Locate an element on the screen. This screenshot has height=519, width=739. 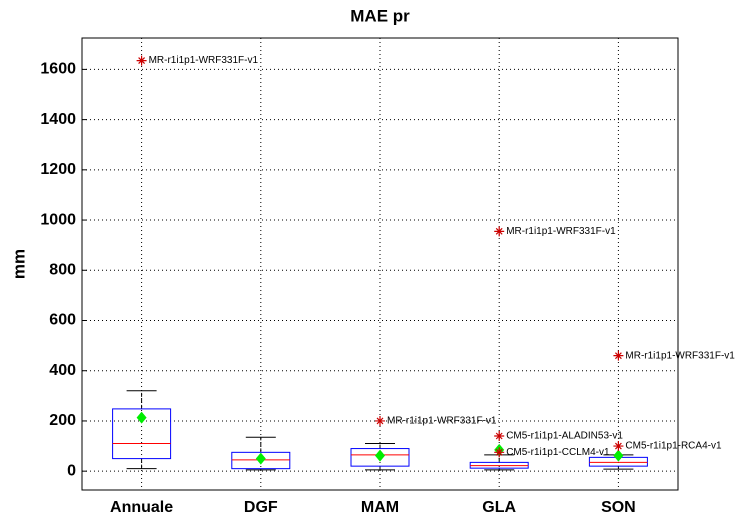
x-tick-label: Annuale is located at coordinates (141, 507).